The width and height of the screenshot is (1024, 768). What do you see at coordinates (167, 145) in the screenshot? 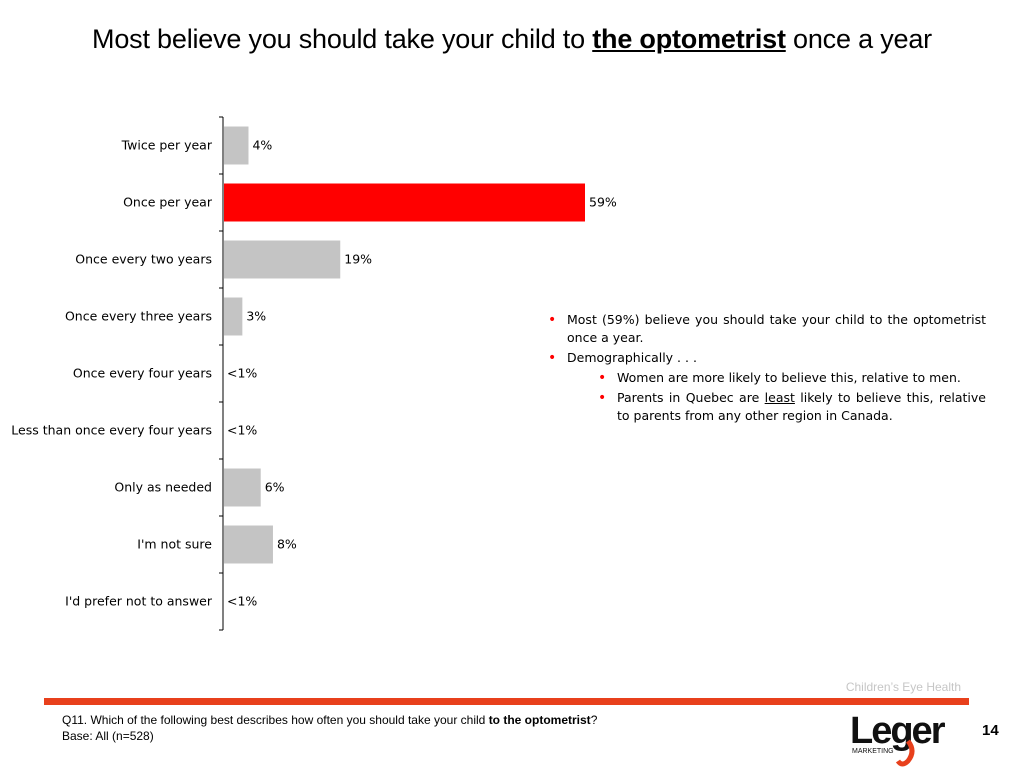
I see `category-label: Twice per year` at bounding box center [167, 145].